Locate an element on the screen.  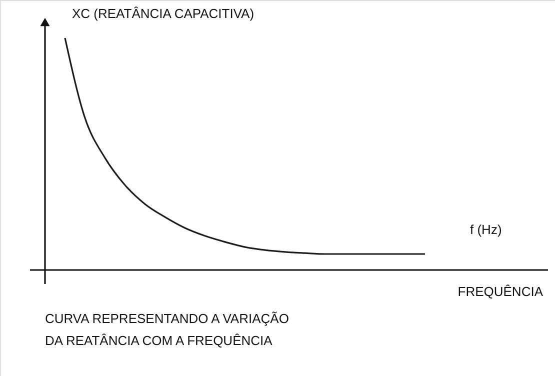
y-axis-title: XC (REATÂNCIA CAPACITIVA) is located at coordinates (163, 13).